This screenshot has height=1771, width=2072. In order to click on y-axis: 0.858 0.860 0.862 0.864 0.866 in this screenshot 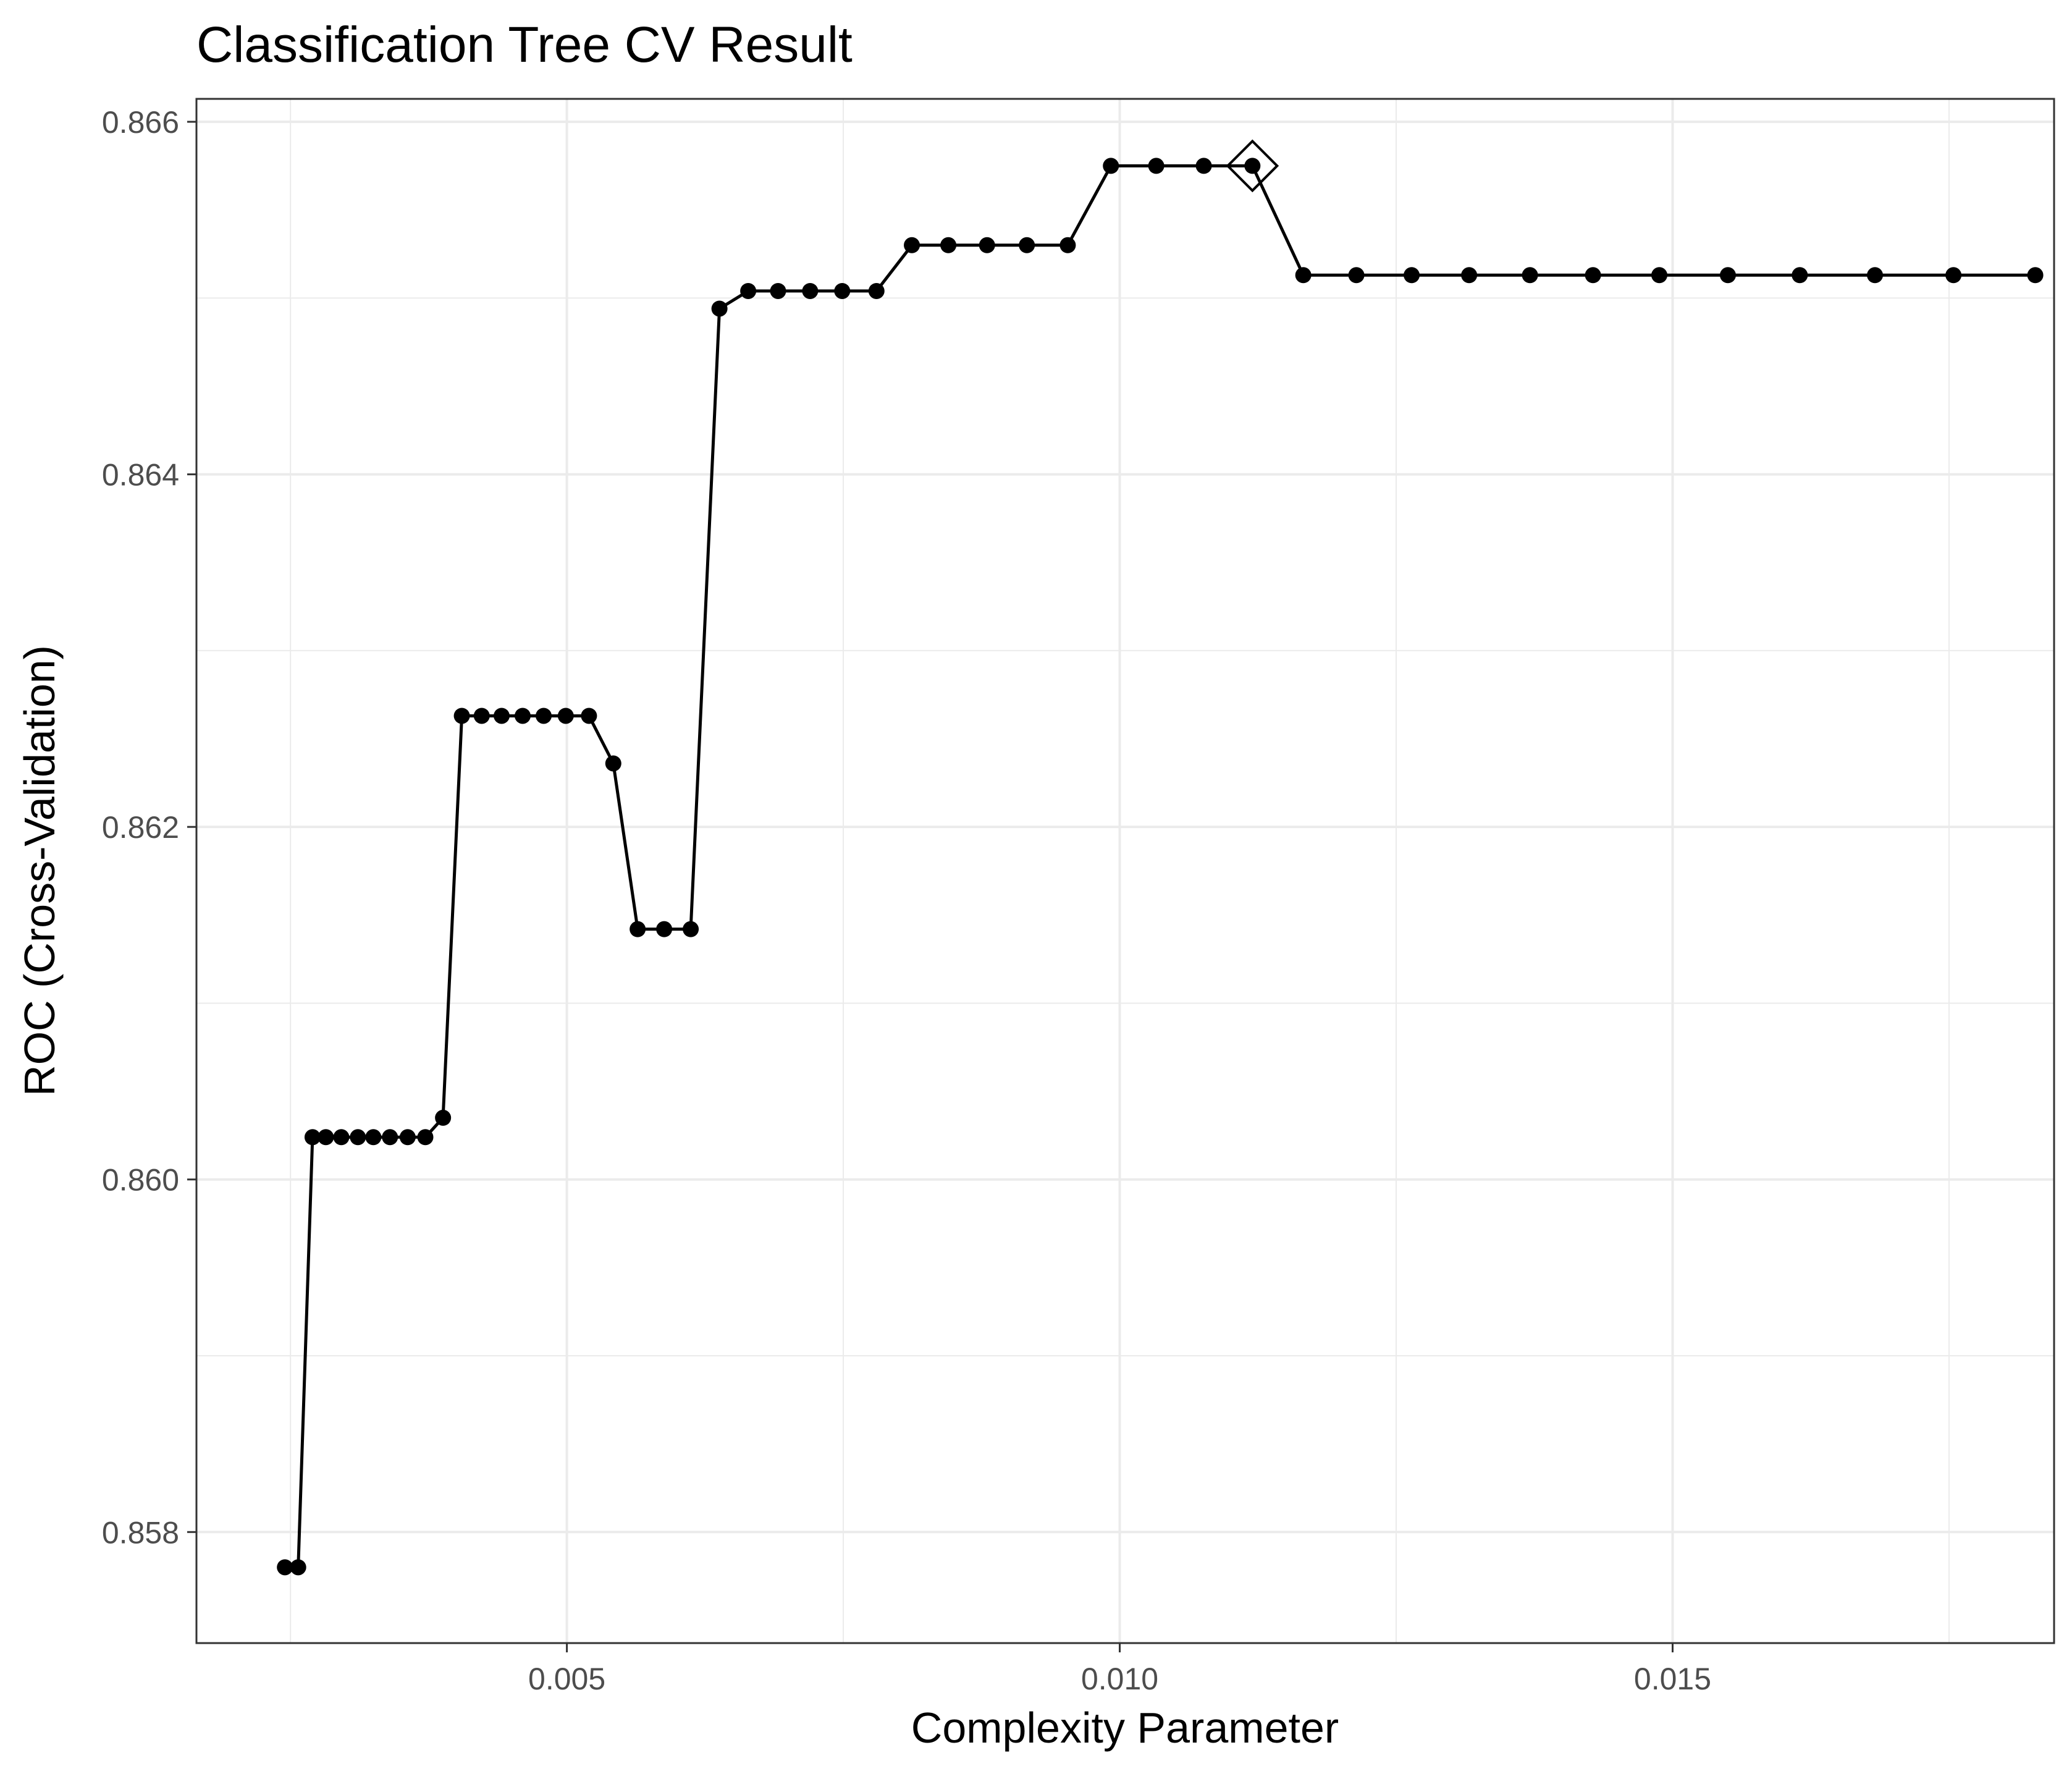, I will do `click(149, 827)`.